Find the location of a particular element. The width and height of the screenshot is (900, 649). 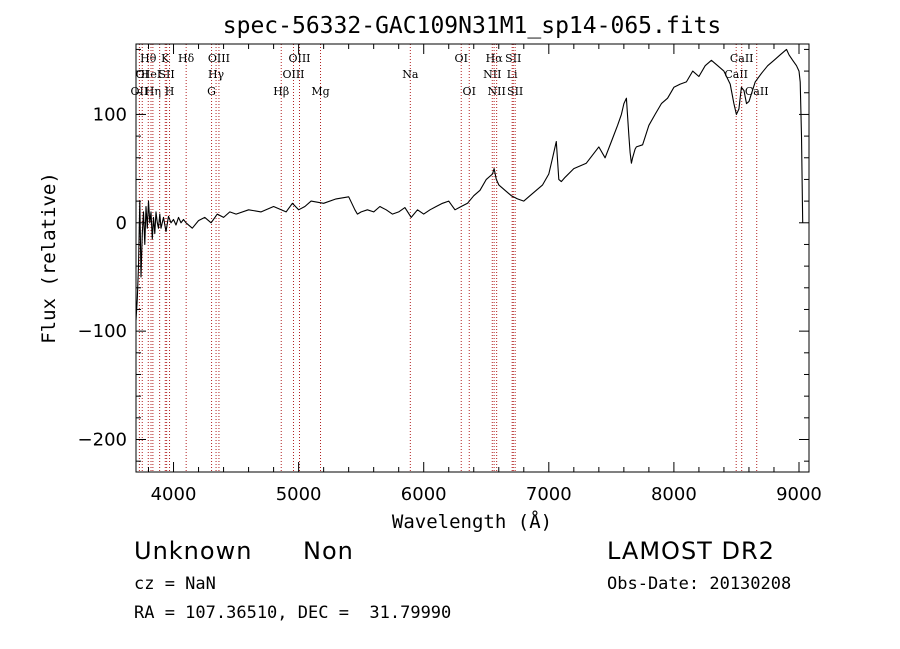

survey-name: LAMOST DR2 is located at coordinates (691, 551).